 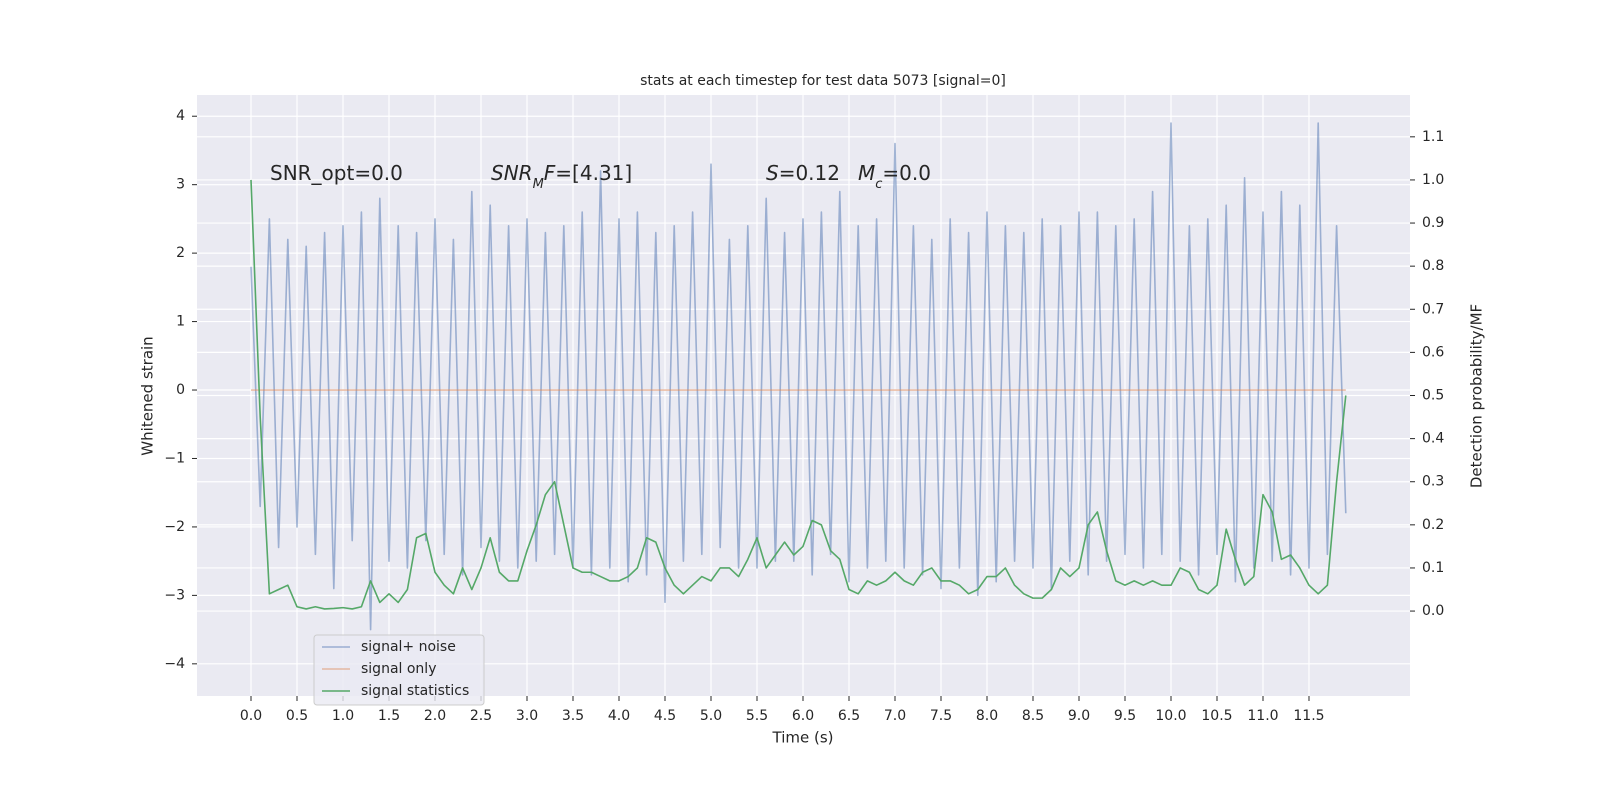 I want to click on y-tick-label: 4, so click(x=180, y=116).